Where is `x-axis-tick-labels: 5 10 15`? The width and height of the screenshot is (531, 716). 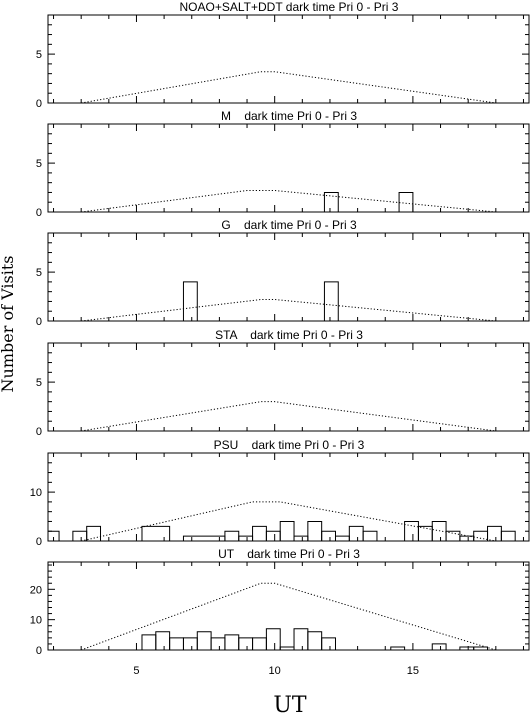
x-axis-tick-labels: 5 10 15 is located at coordinates (276, 671).